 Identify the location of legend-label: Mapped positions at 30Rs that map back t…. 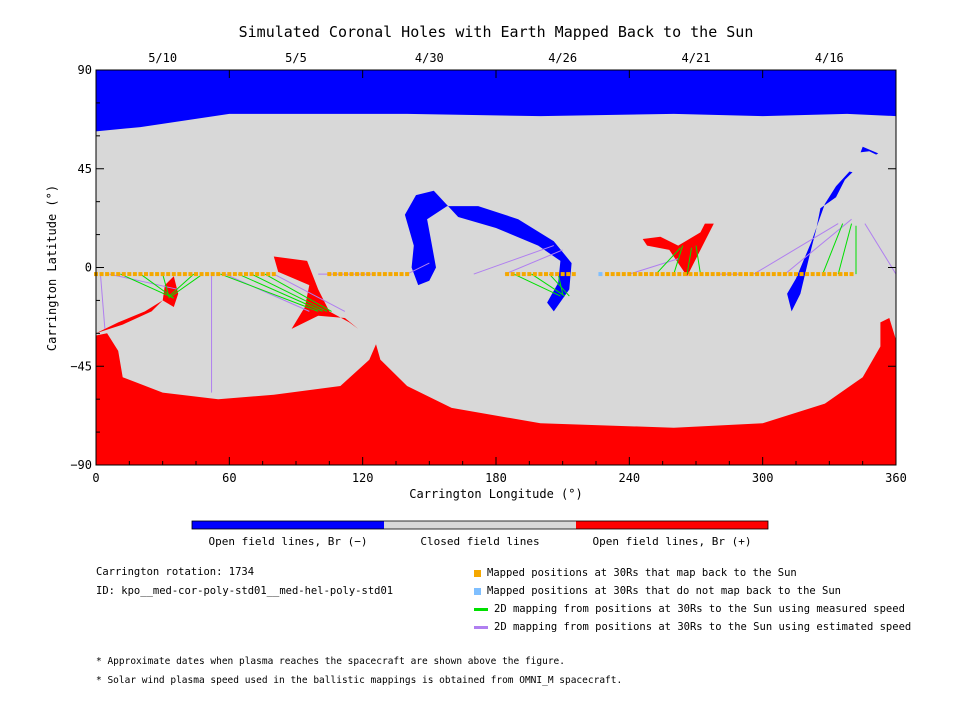
(642, 573).